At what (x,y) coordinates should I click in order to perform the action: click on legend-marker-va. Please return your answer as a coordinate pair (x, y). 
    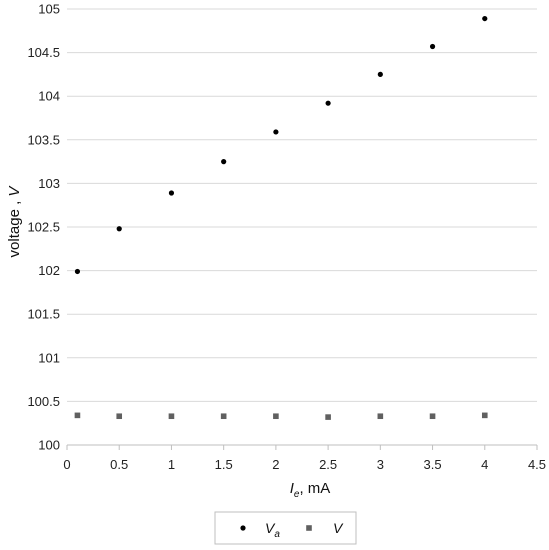
    Looking at the image, I should click on (243, 528).